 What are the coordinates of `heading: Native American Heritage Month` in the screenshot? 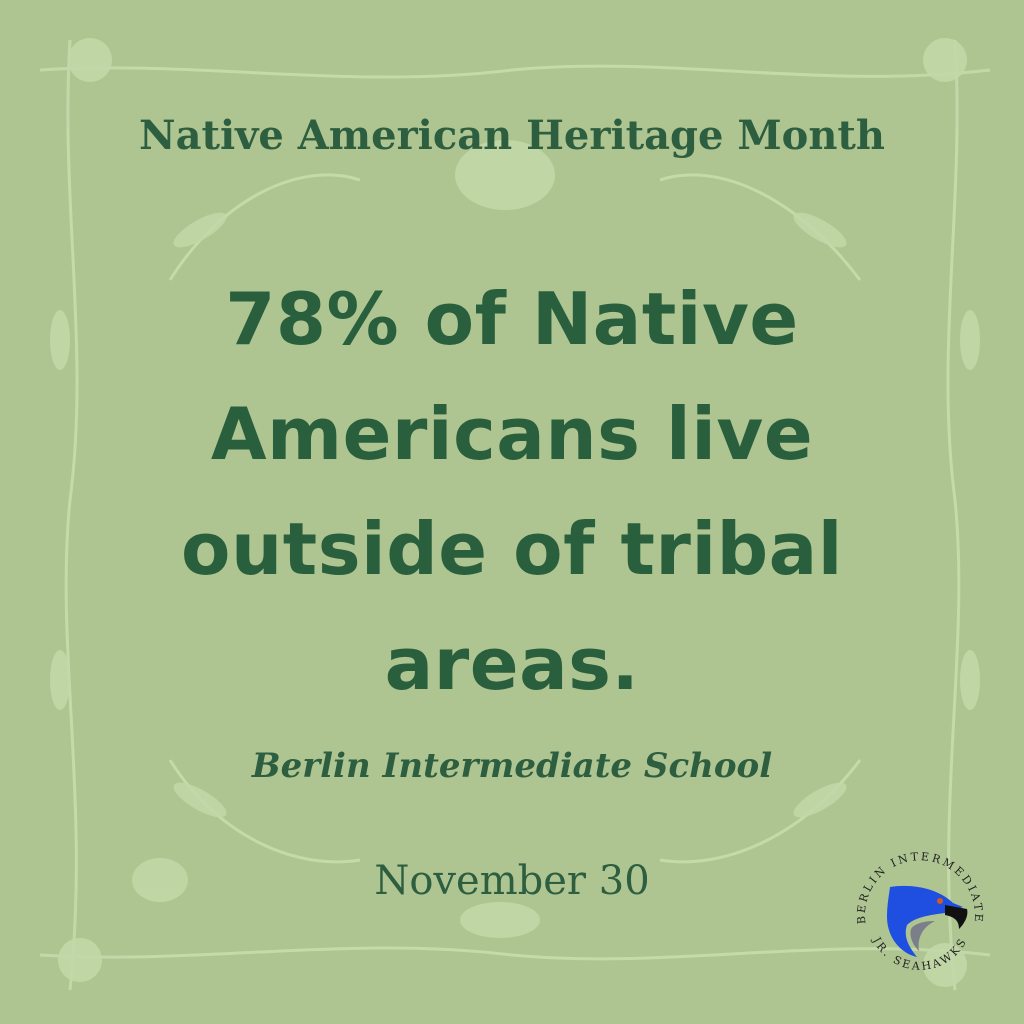 It's located at (512, 135).